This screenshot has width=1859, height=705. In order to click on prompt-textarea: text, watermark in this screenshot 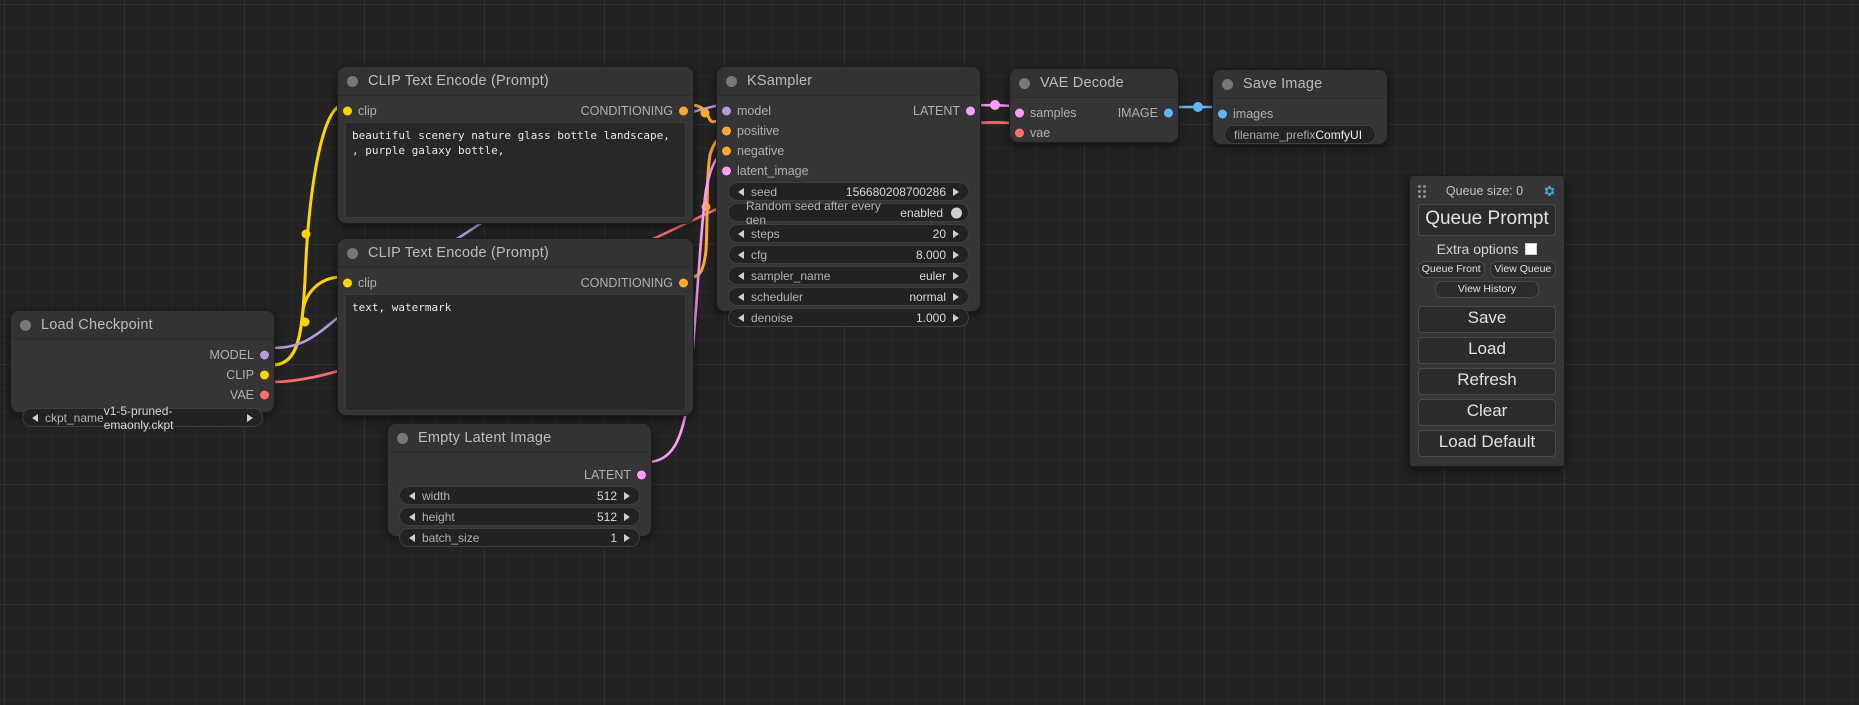, I will do `click(515, 352)`.